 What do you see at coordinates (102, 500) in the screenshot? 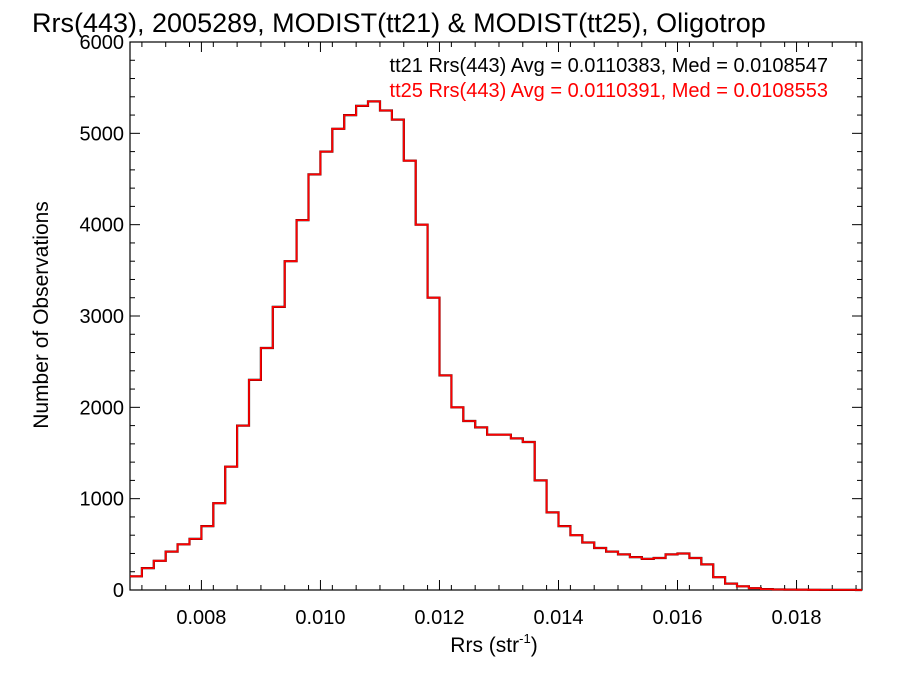
I see `y-tick-label: 1000` at bounding box center [102, 500].